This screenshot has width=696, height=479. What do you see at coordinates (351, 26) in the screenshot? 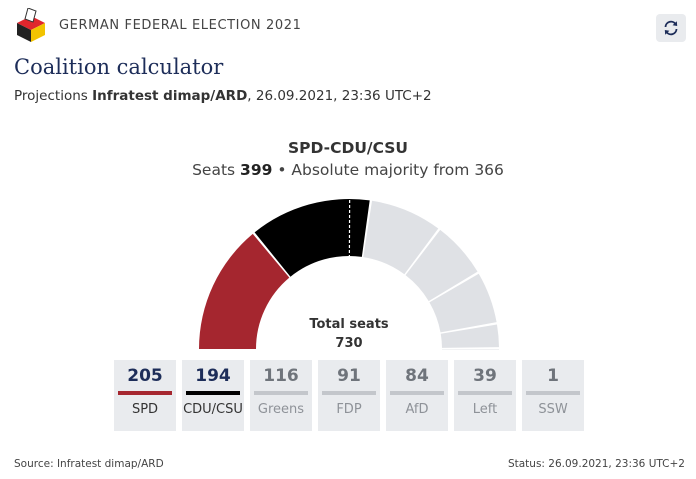
I see `header: GERMAN FEDERAL ELECTION 2021` at bounding box center [351, 26].